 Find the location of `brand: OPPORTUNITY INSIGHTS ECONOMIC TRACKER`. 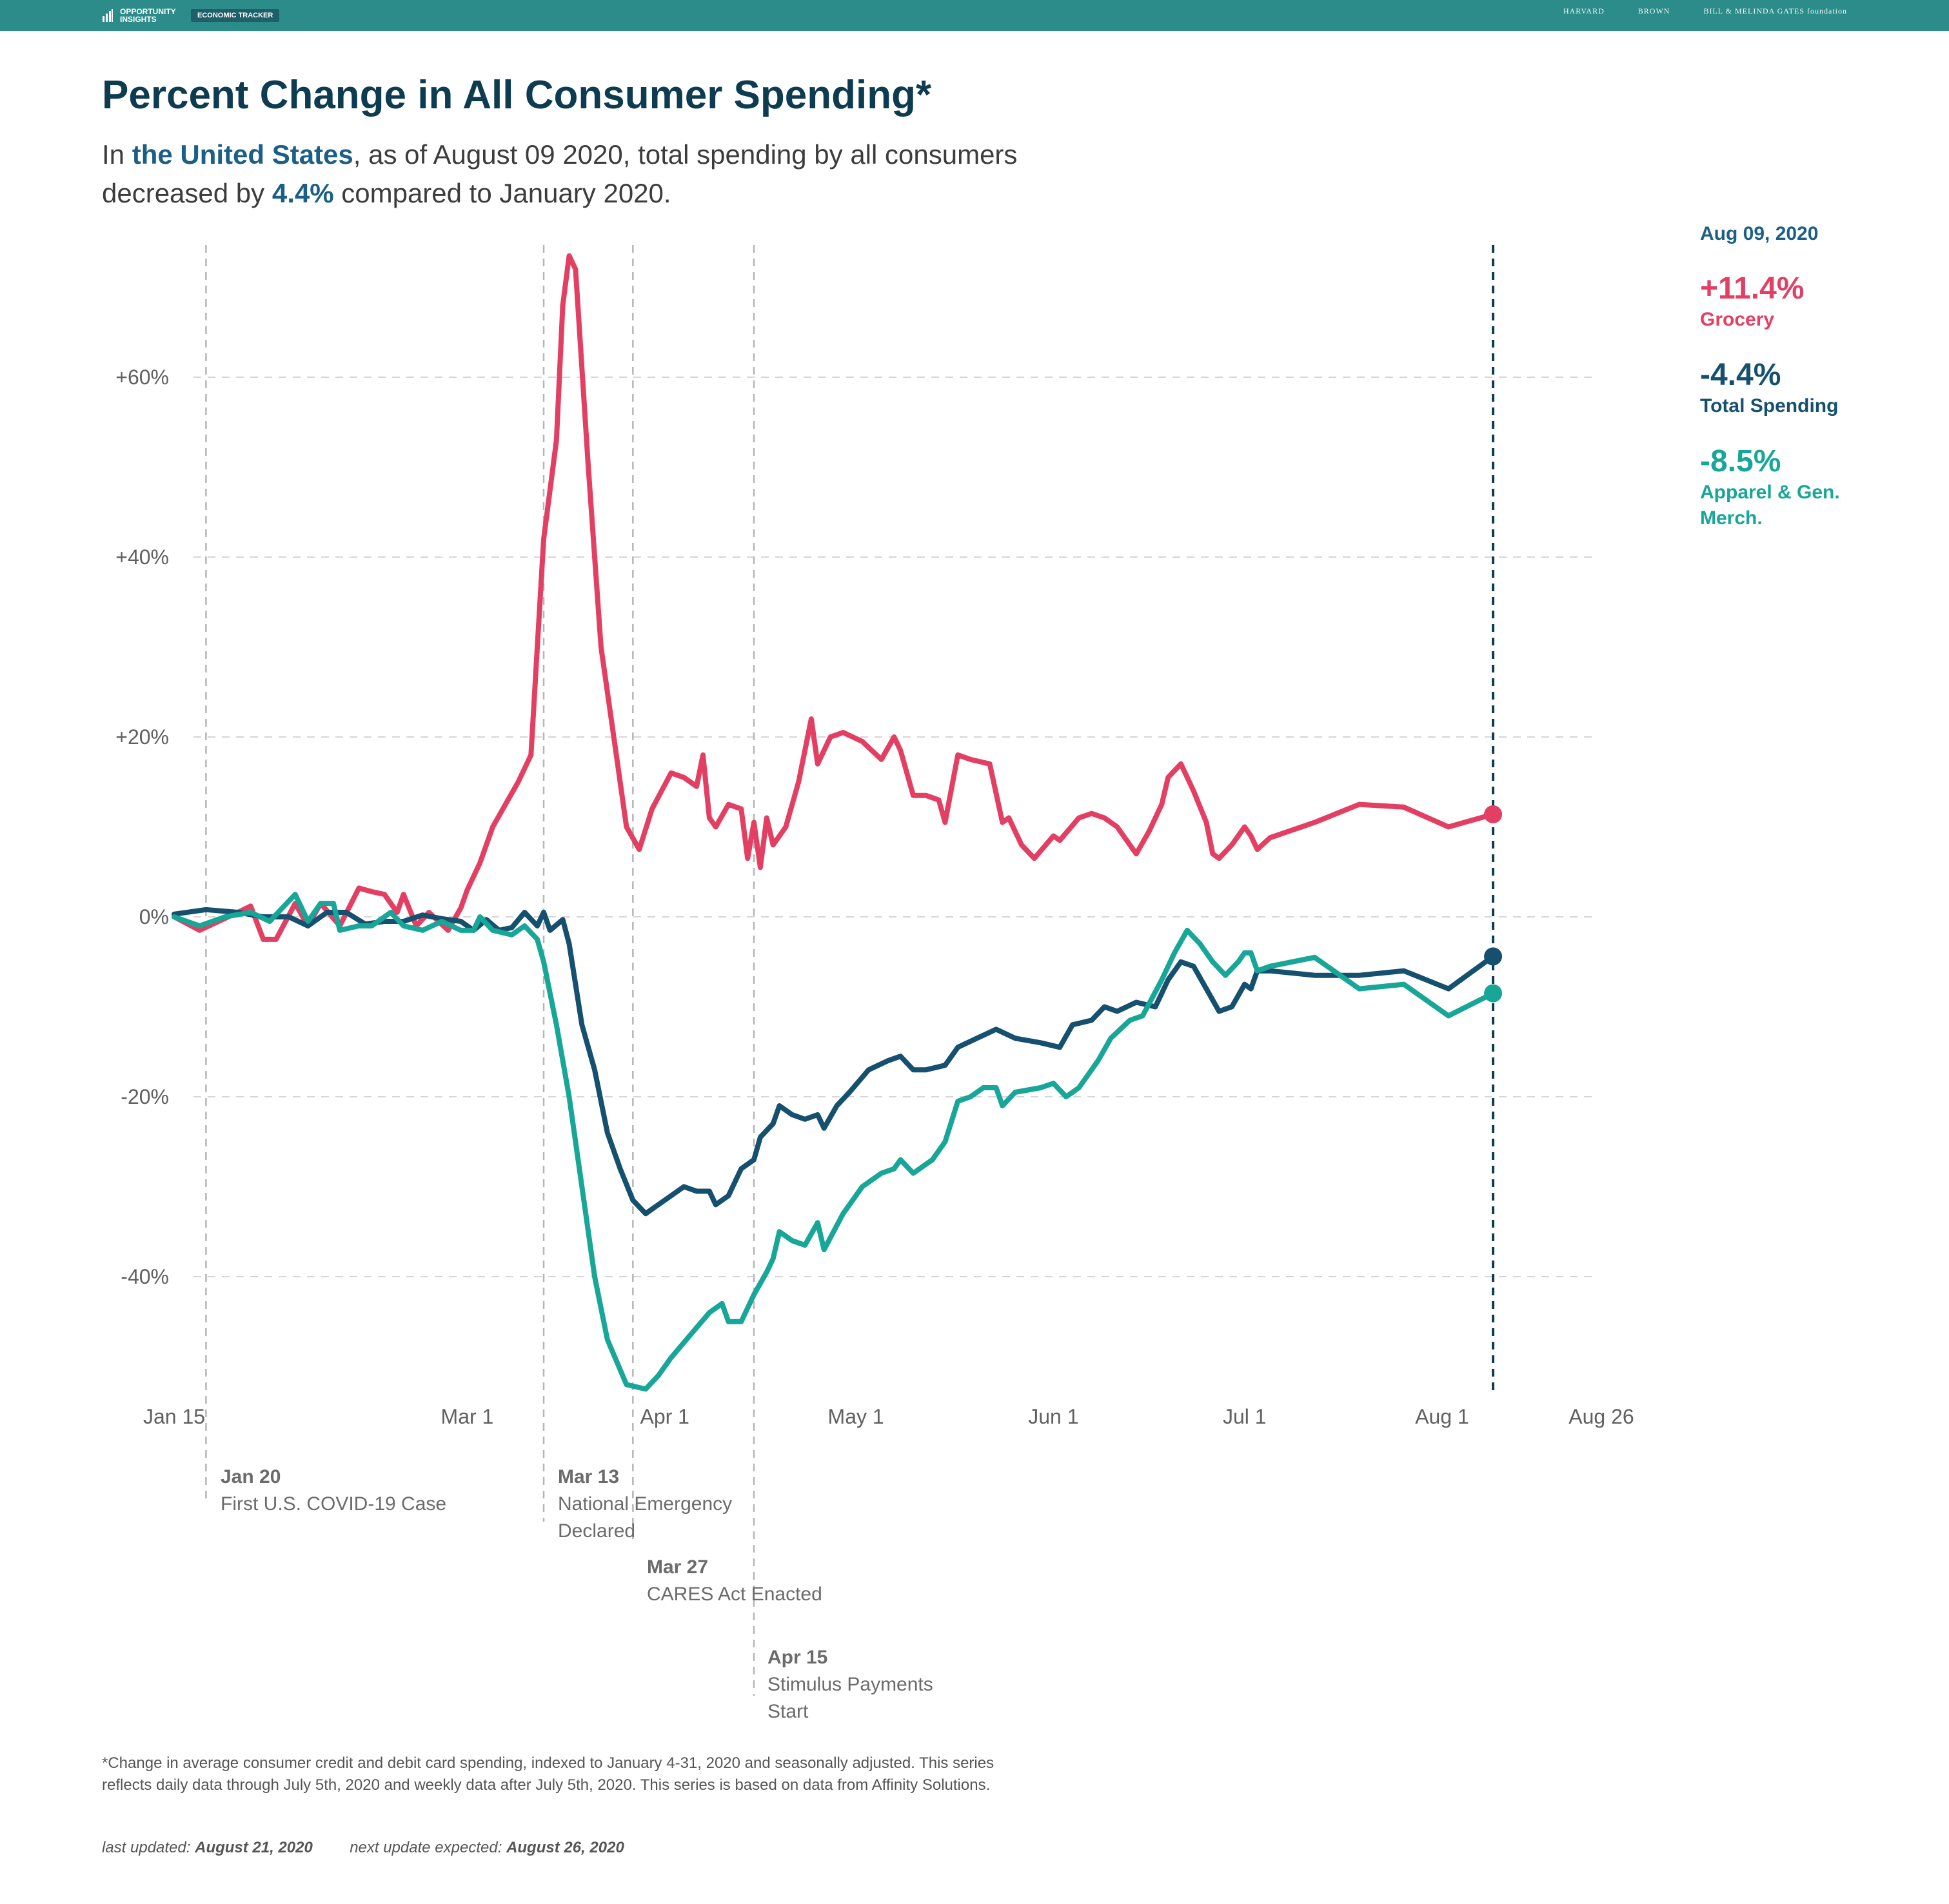

brand: OPPORTUNITY INSIGHTS ECONOMIC TRACKER is located at coordinates (191, 15).